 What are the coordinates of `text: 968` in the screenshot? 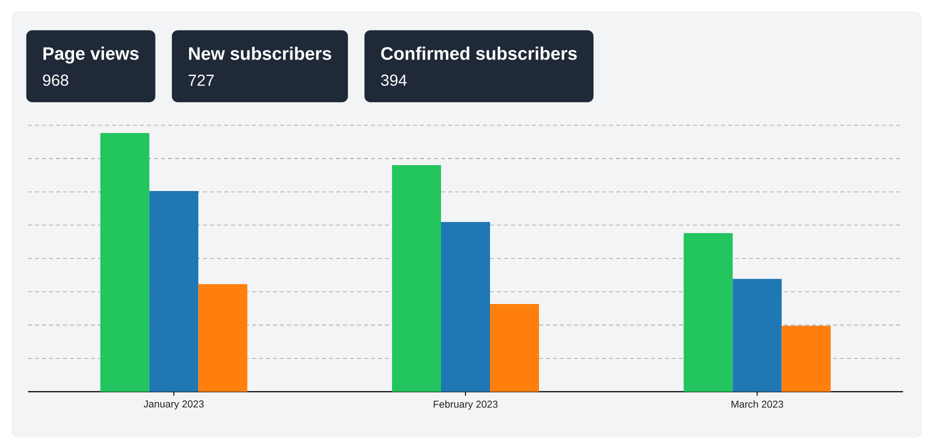 It's located at (55, 80).